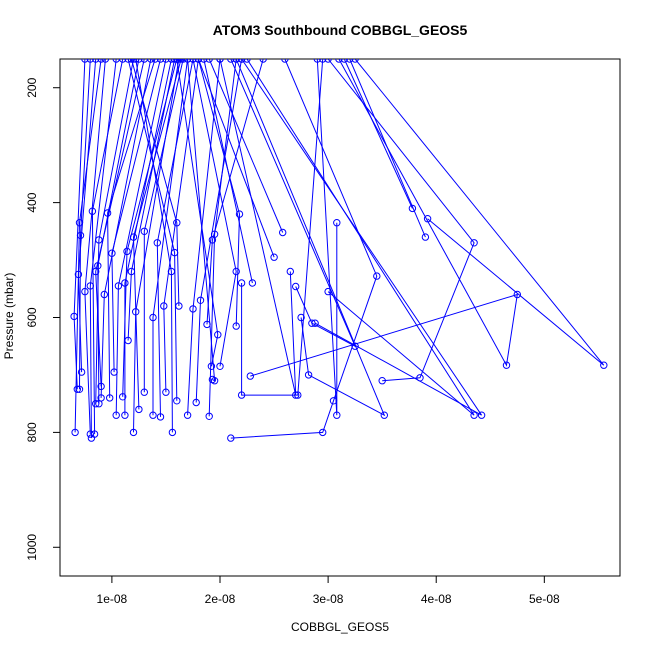 Image resolution: width=650 pixels, height=650 pixels. Describe the element at coordinates (9, 316) in the screenshot. I see `y-axis-label: Pressure (mbar)` at that location.